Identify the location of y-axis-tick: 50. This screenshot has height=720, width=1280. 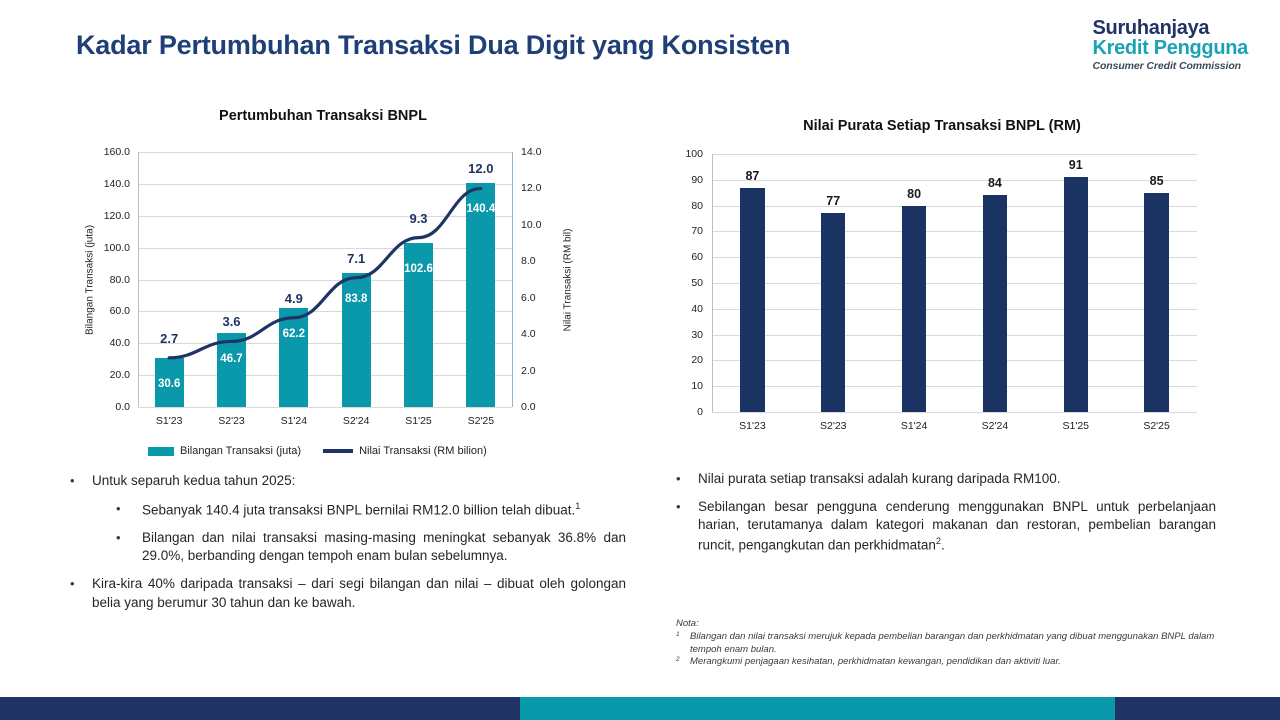
(697, 283).